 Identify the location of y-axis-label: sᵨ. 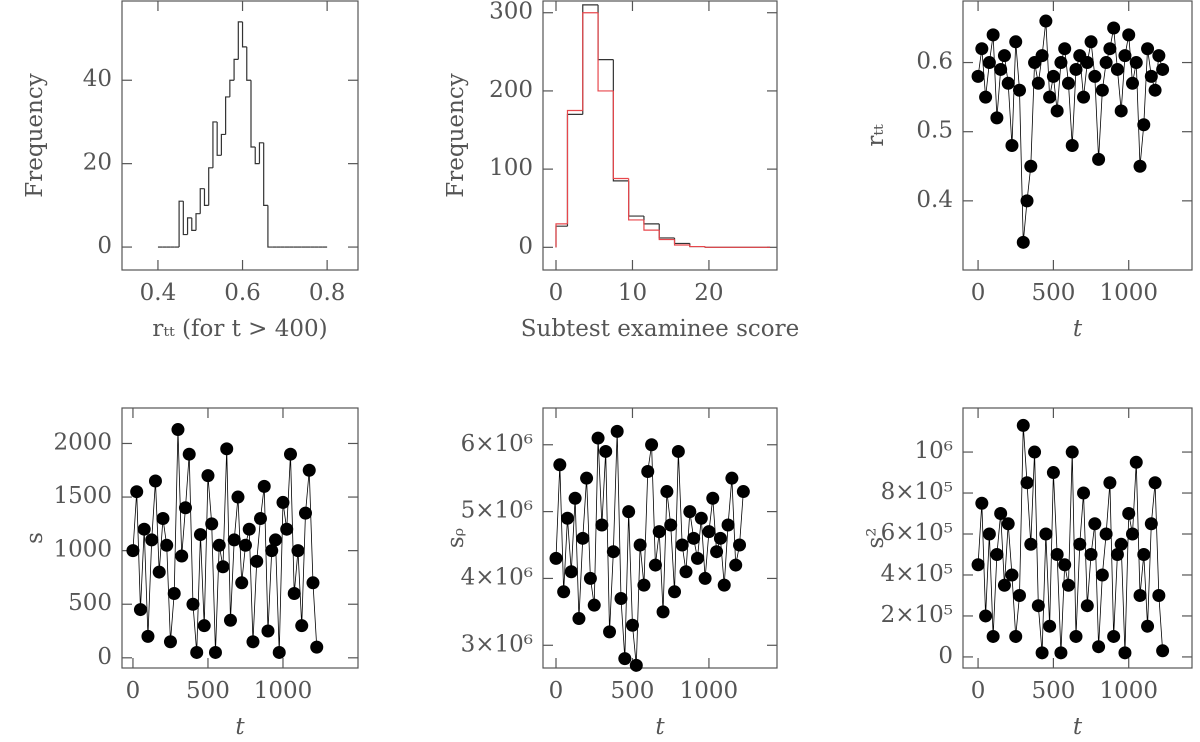
(456, 538).